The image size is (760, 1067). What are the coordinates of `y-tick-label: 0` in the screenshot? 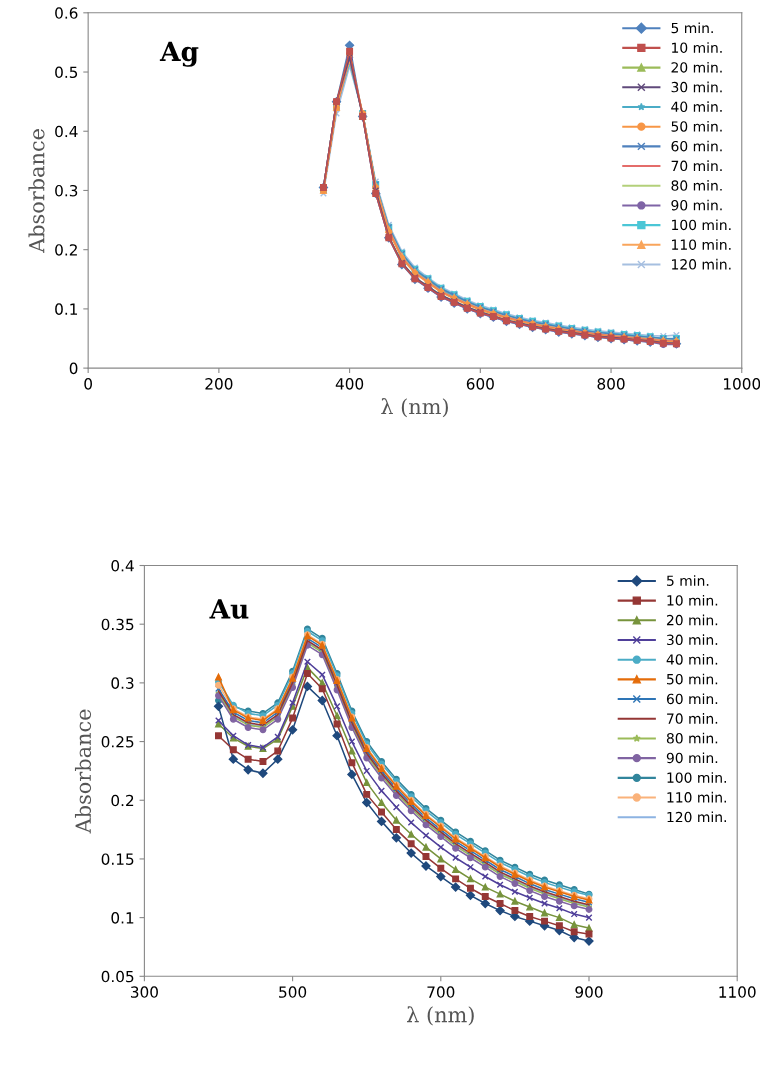 It's located at (73, 368).